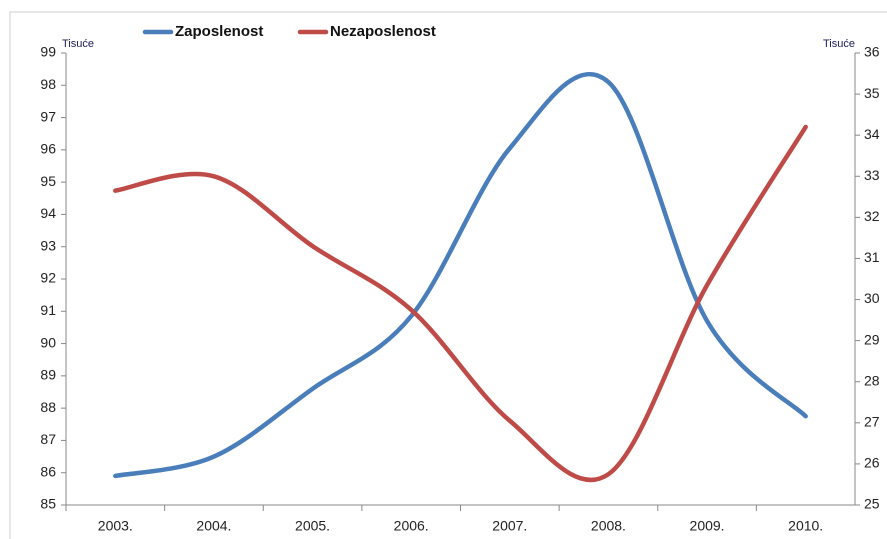  What do you see at coordinates (48, 439) in the screenshot?
I see `y-tick-label: 87` at bounding box center [48, 439].